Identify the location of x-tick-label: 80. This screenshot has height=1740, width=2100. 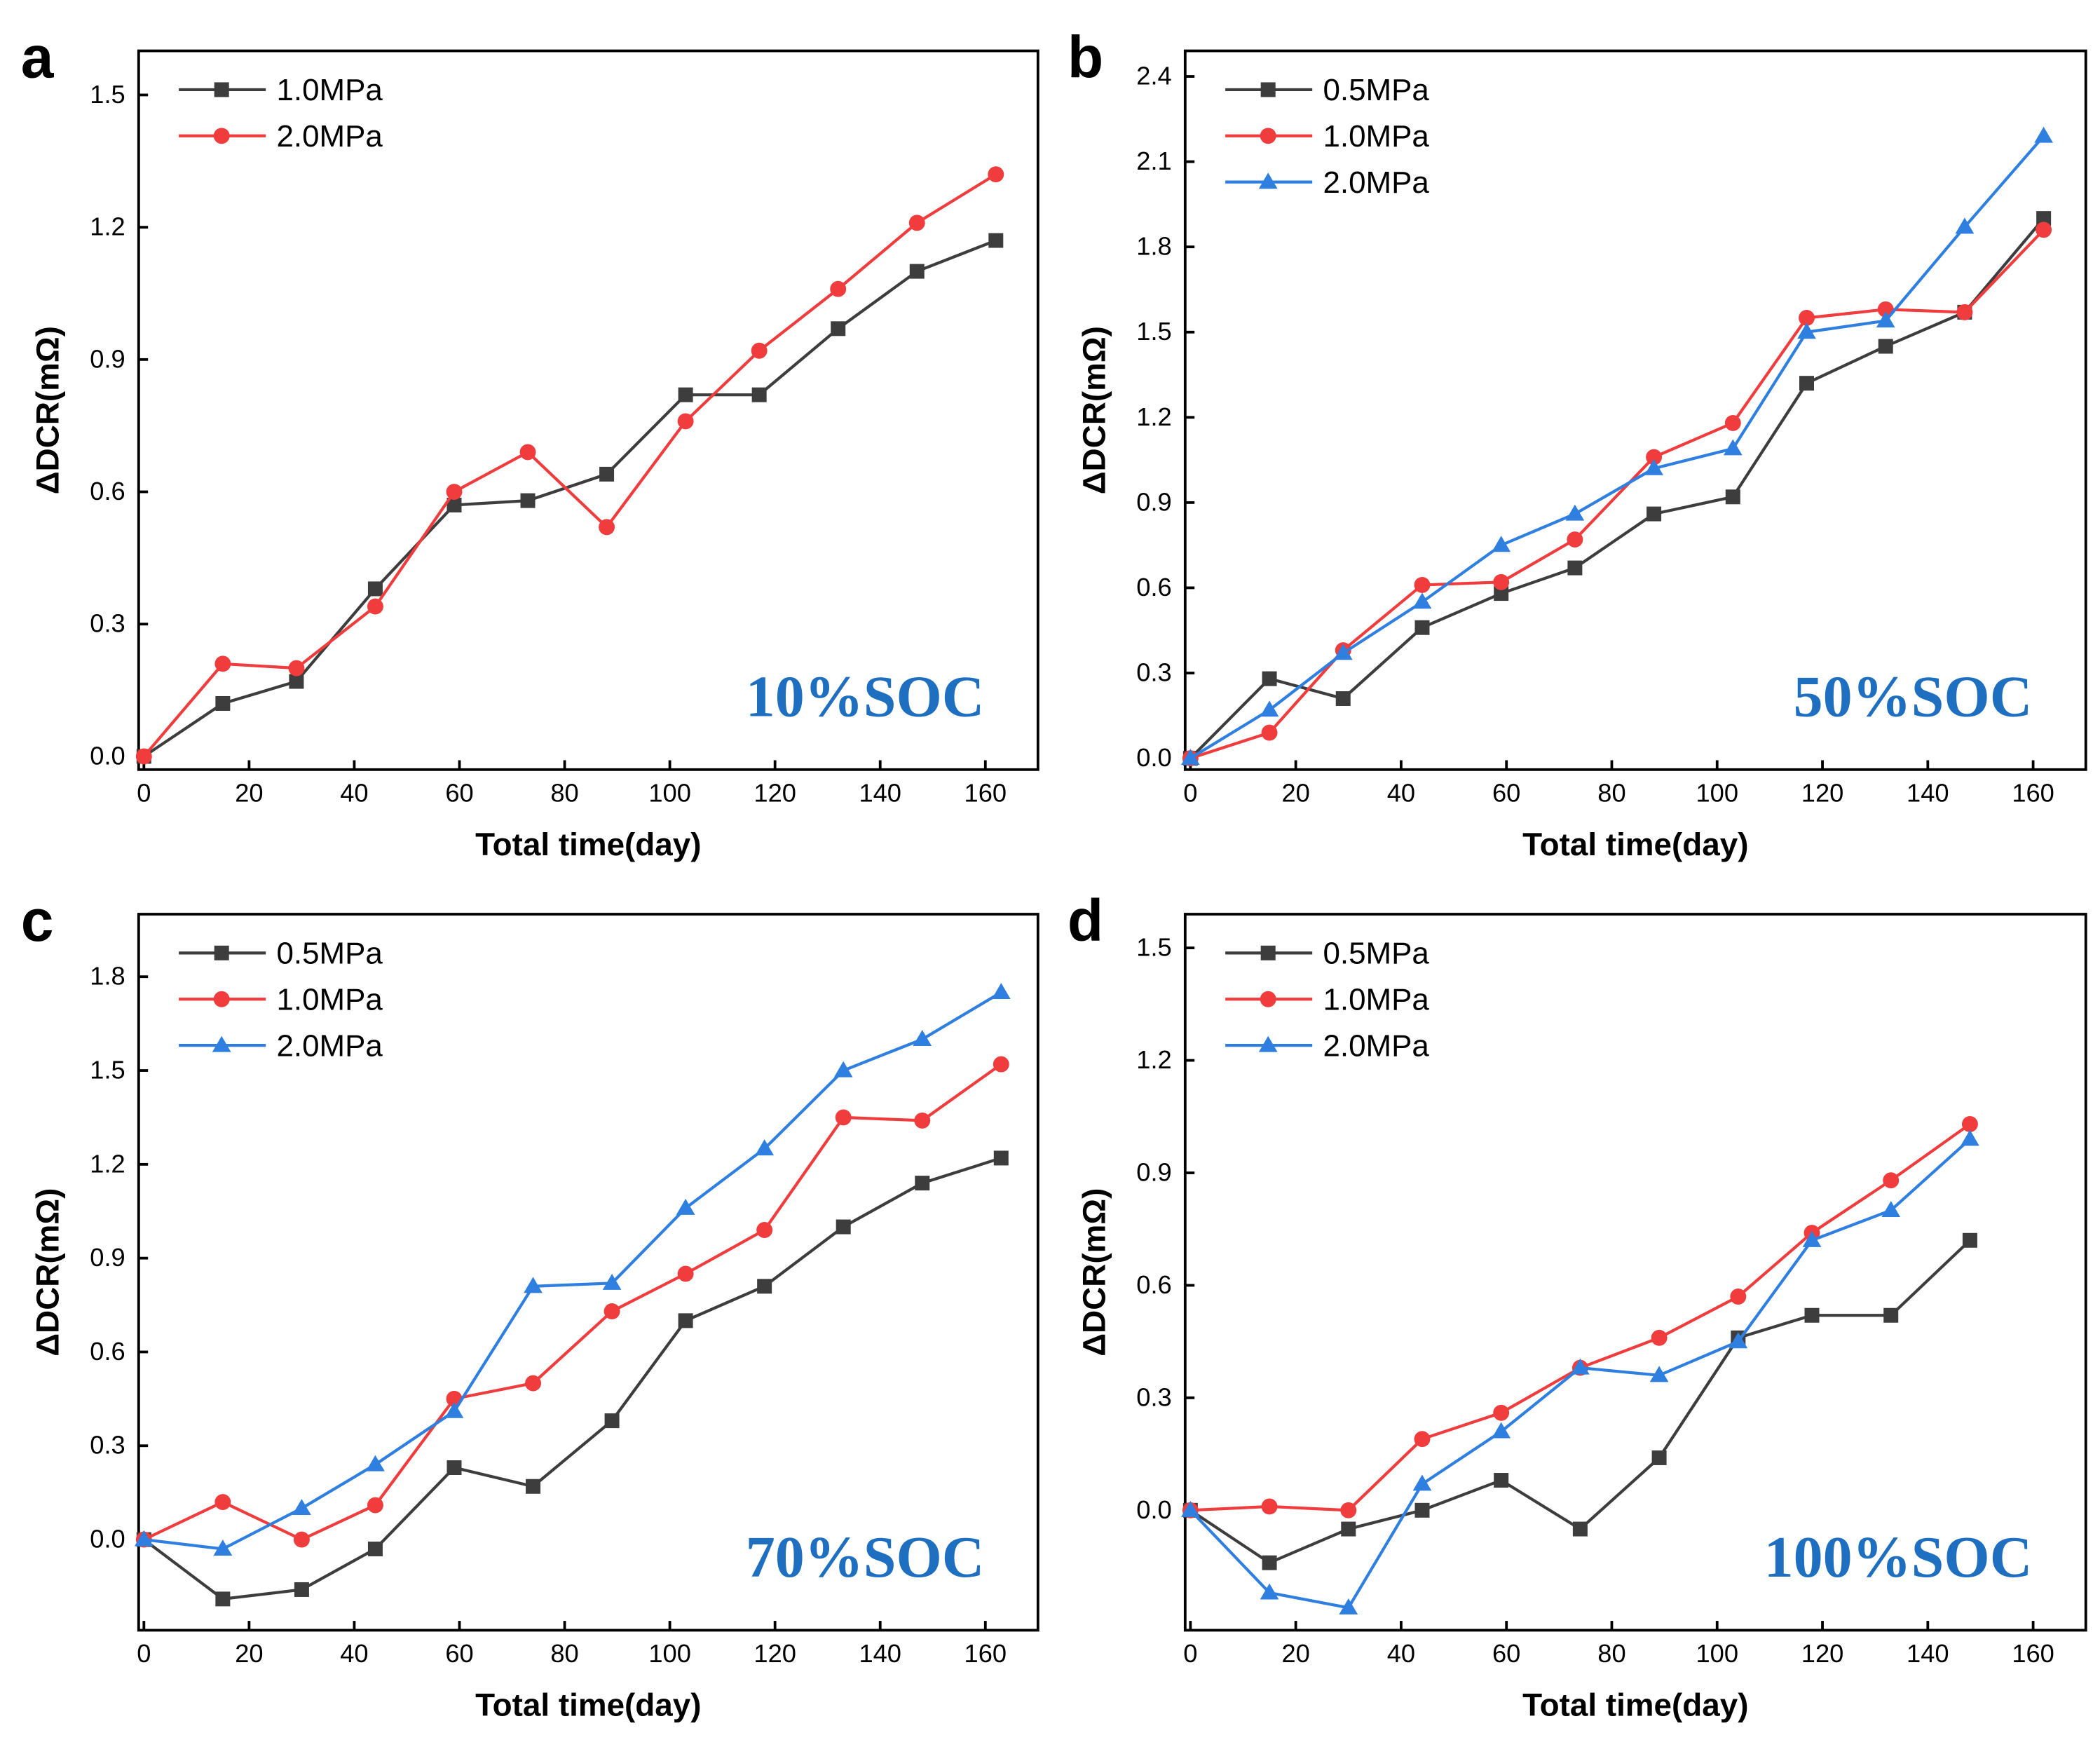
(564, 793).